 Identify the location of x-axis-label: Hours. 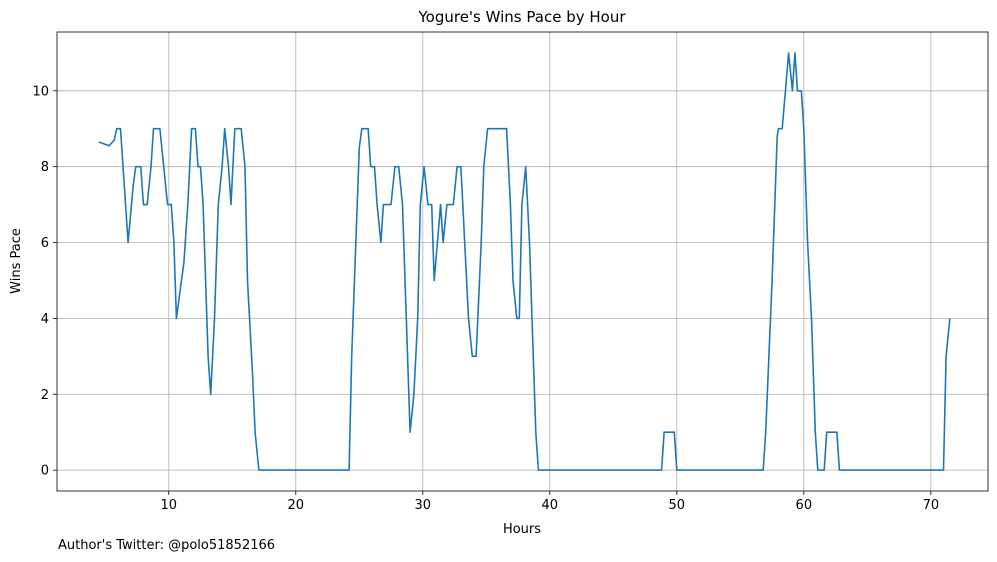
(522, 529).